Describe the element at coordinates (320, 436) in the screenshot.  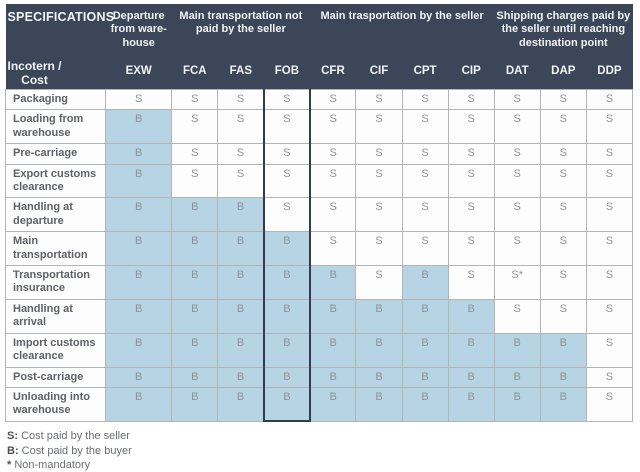
I see `legend-item-seller: S: Cost paid by the seller` at that location.